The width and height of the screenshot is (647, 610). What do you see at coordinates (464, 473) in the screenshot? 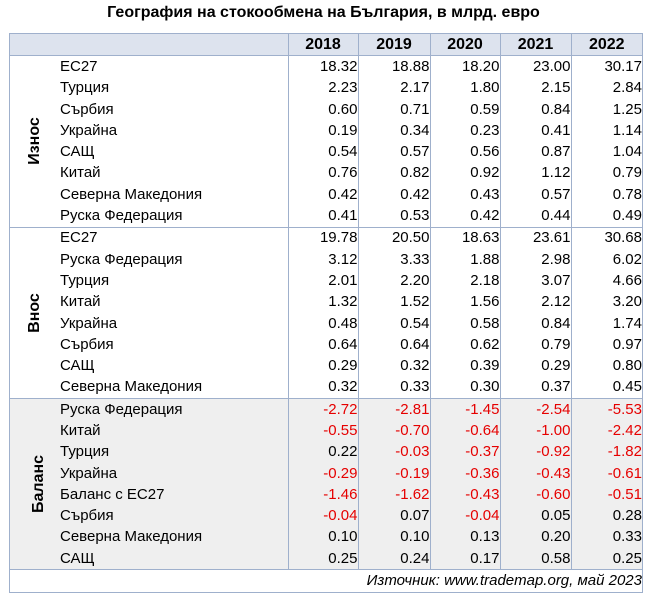
I see `value-cell: -0.36` at bounding box center [464, 473].